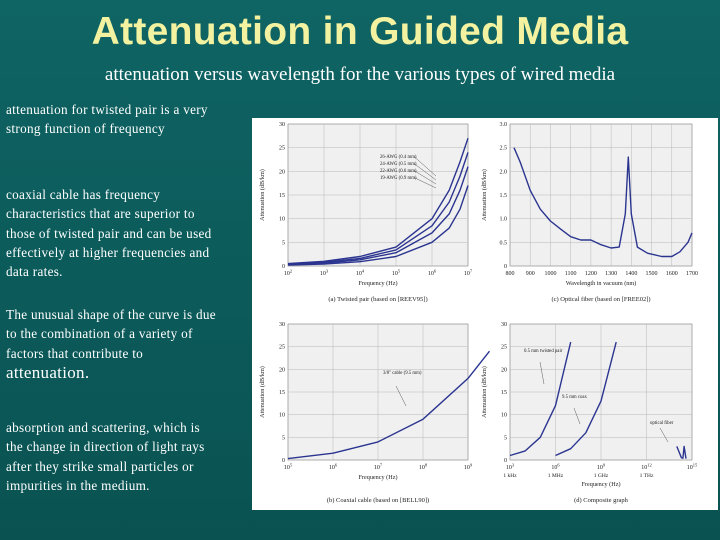 Image resolution: width=720 pixels, height=540 pixels. I want to click on y-tick-label: 0.5, so click(504, 243).